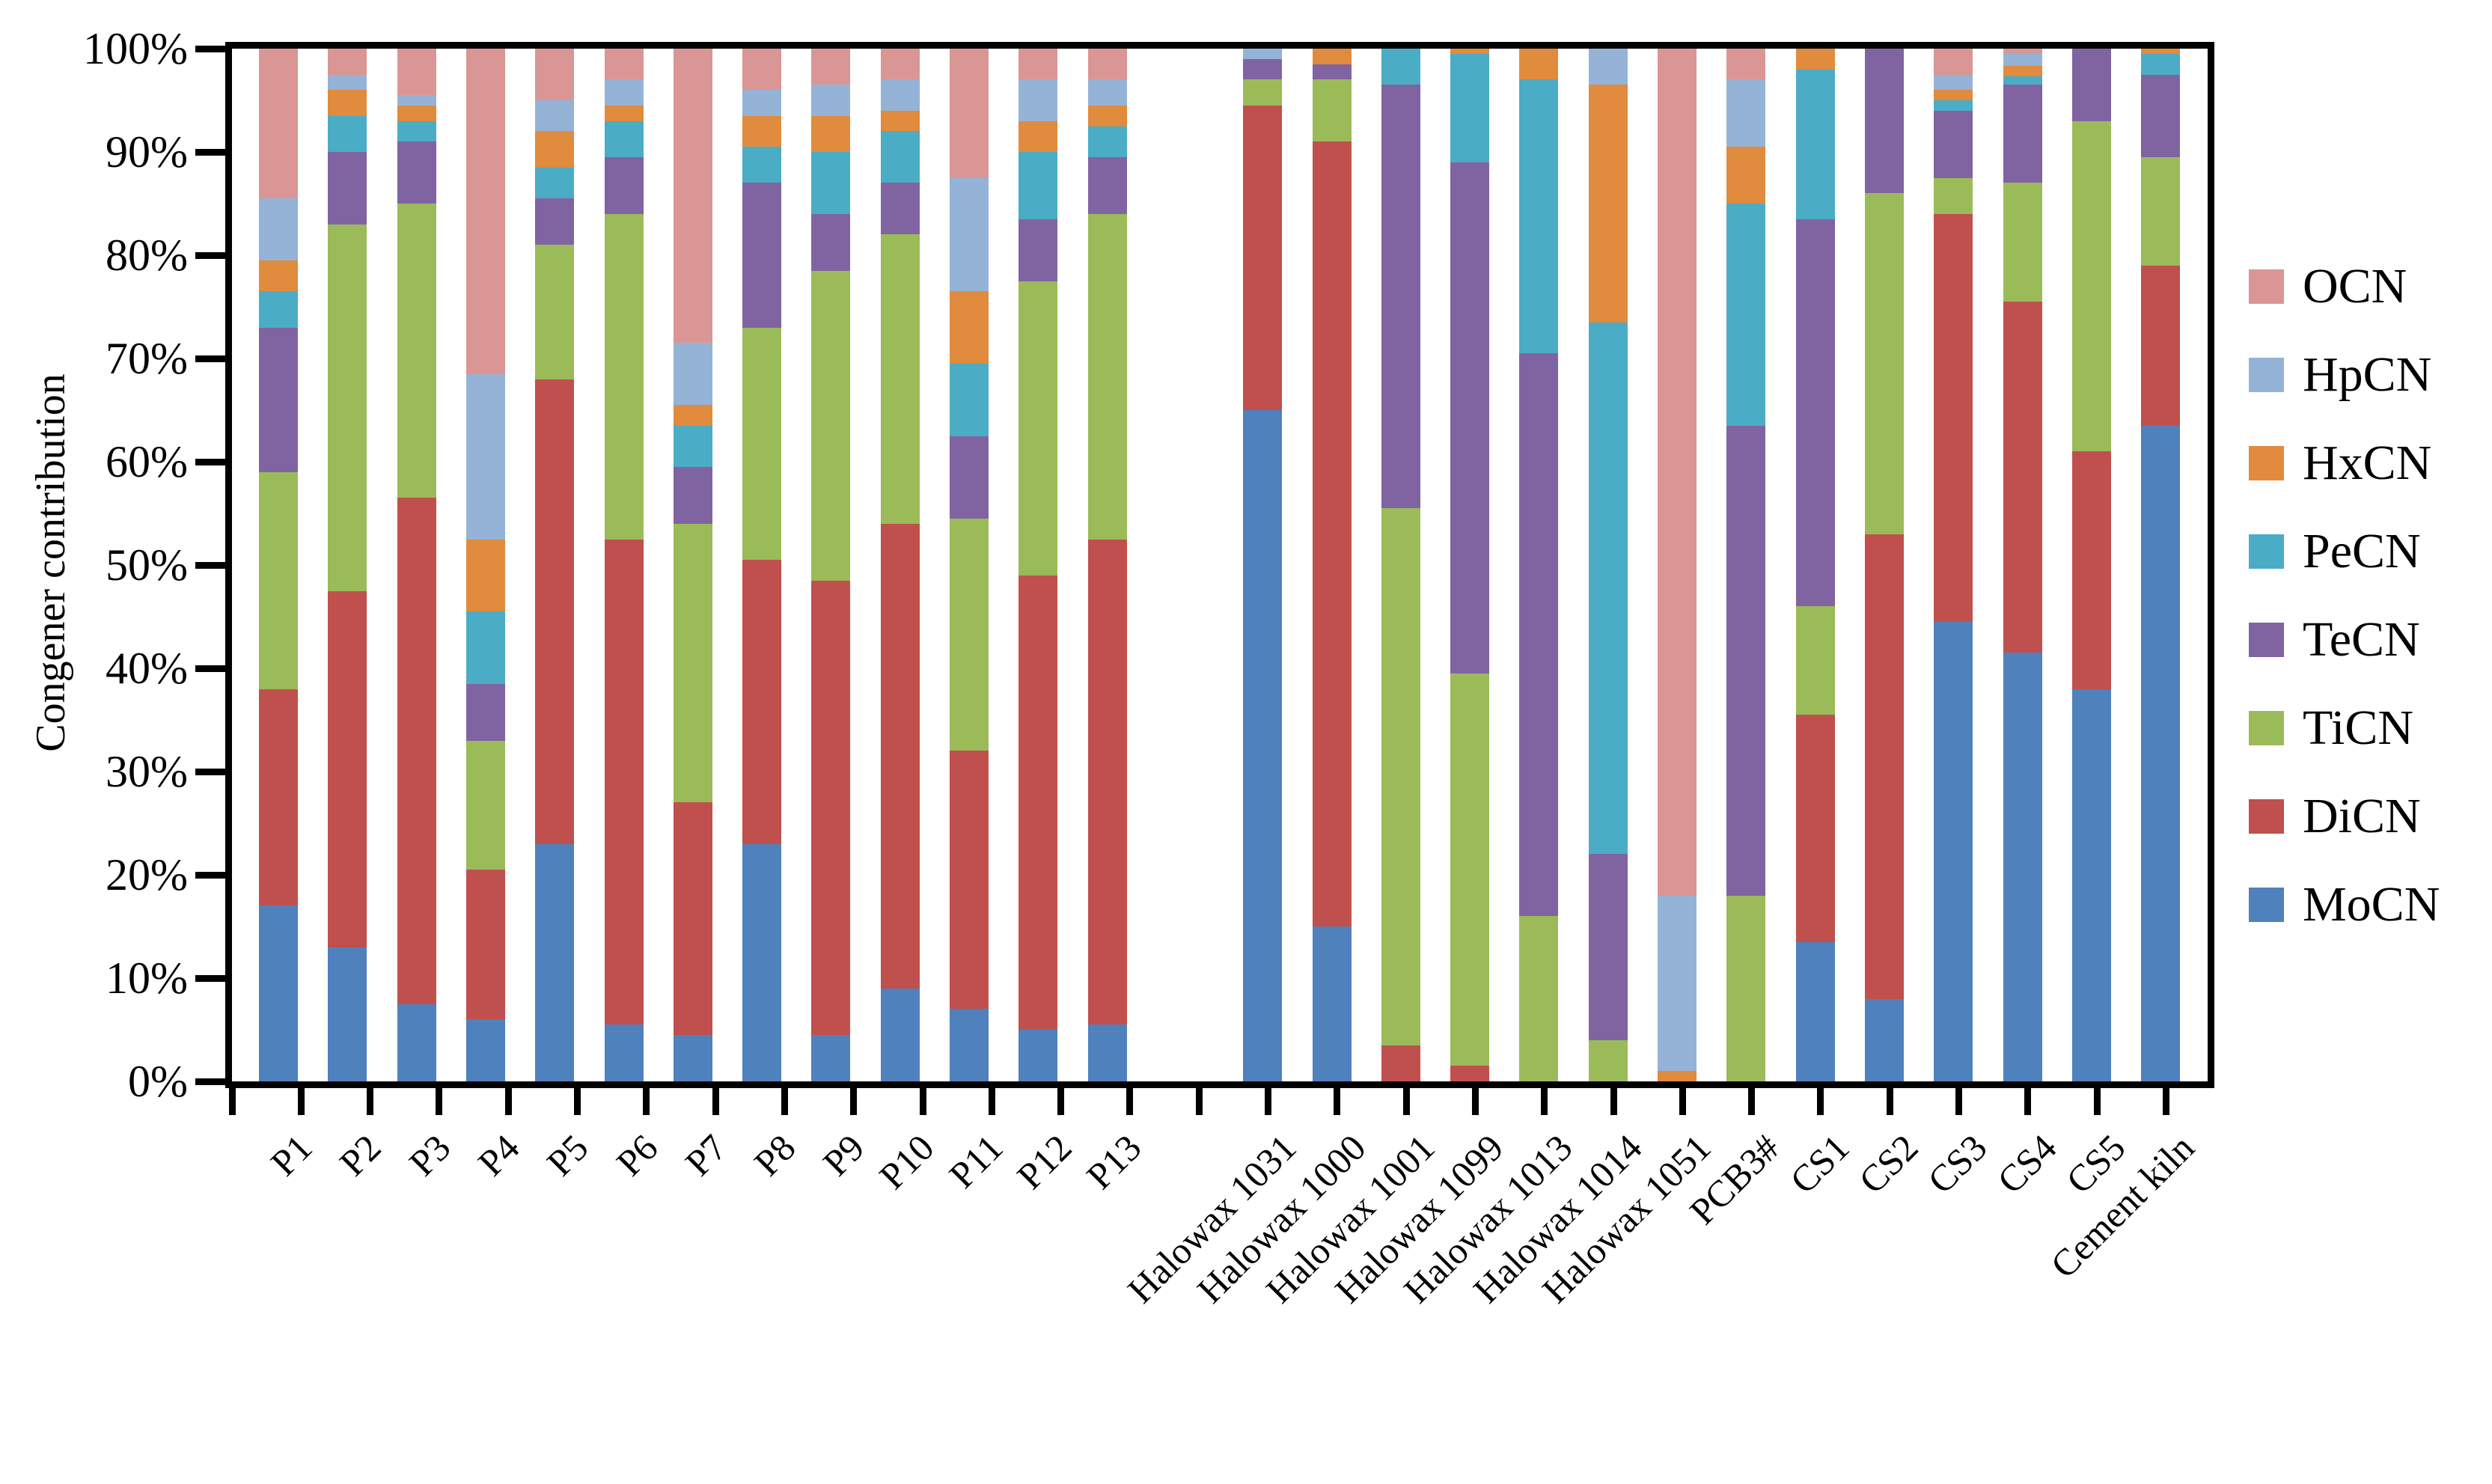 This screenshot has width=2492, height=1484. What do you see at coordinates (135, 48) in the screenshot?
I see `y-tick-label-100%: 100%` at bounding box center [135, 48].